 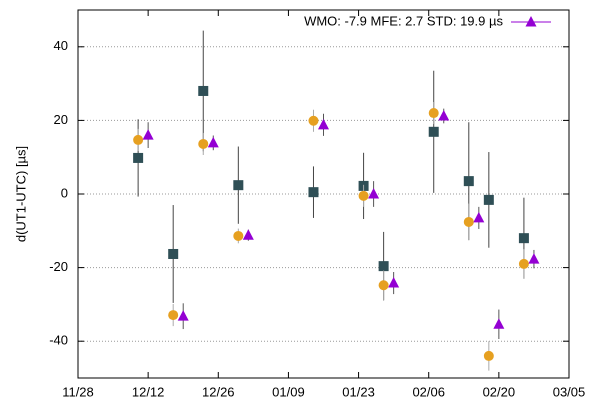 What do you see at coordinates (569, 391) in the screenshot?
I see `x-tick-label: 03/05` at bounding box center [569, 391].